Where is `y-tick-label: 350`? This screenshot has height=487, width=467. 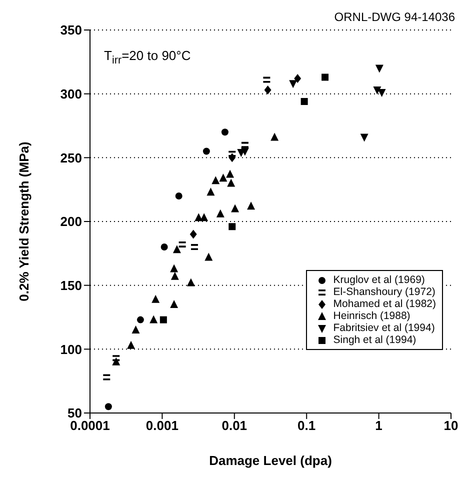
y-tick-label: 350 is located at coordinates (71, 30).